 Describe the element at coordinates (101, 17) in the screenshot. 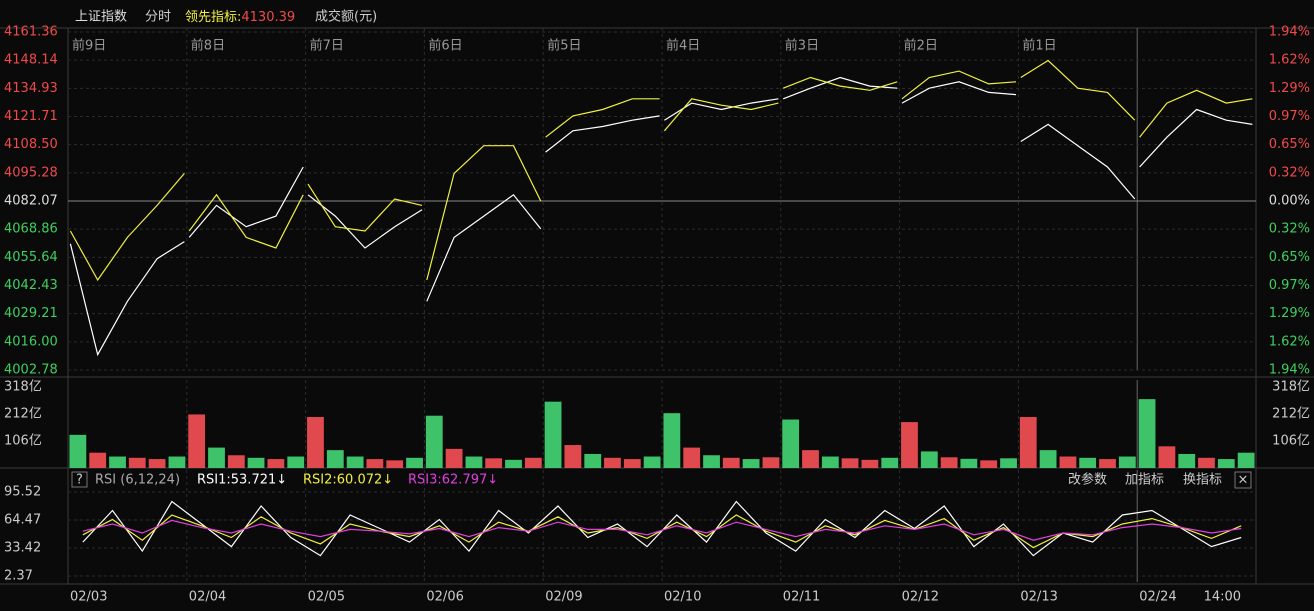

I see `index-name: 上证指数` at that location.